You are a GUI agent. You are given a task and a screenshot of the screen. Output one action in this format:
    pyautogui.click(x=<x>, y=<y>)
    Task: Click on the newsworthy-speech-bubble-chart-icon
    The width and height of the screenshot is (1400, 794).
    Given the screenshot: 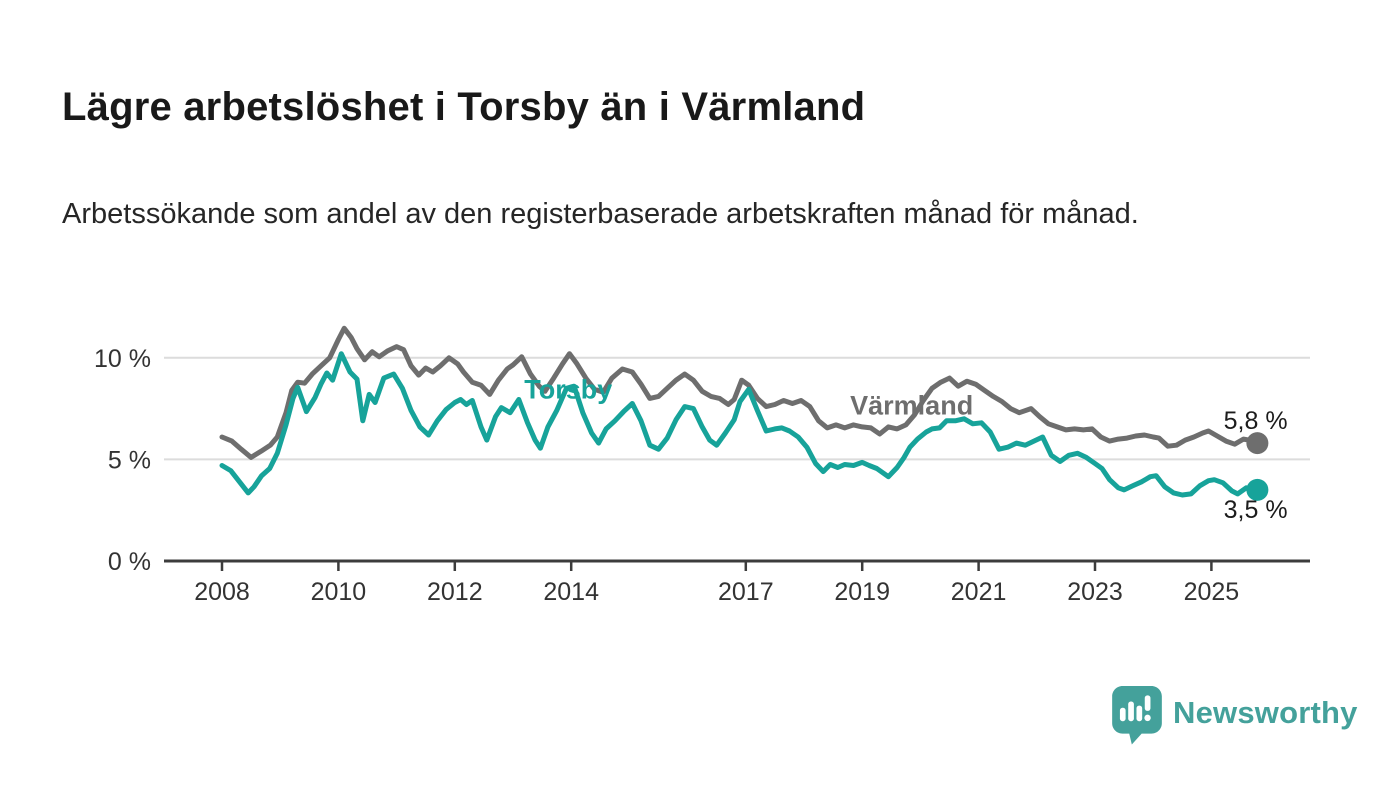 What is the action you would take?
    pyautogui.click(x=1137, y=715)
    